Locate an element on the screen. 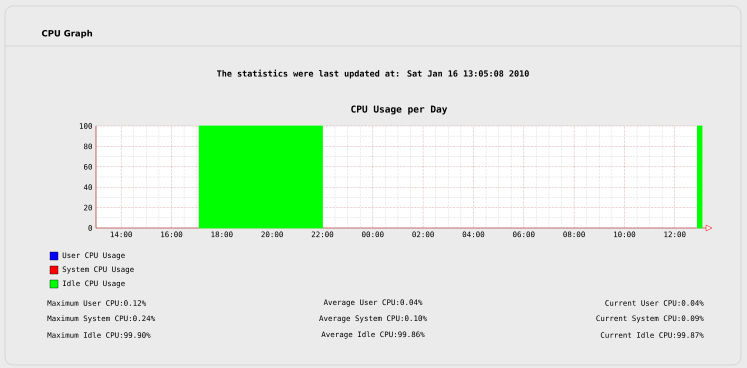 This screenshot has width=747, height=368. chart-subtitle: The statistics were last updated at: Sat Jan 16 13:05:08 2010 is located at coordinates (373, 74).